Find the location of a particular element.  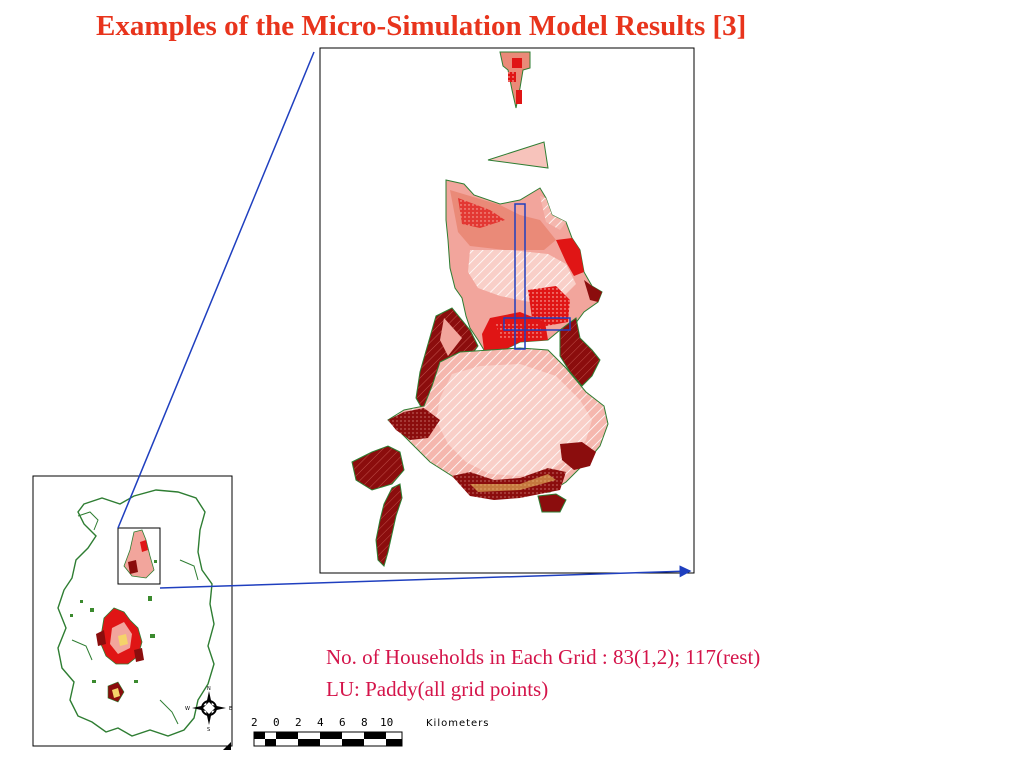

detail-parcel-sliver is located at coordinates (518, 155).